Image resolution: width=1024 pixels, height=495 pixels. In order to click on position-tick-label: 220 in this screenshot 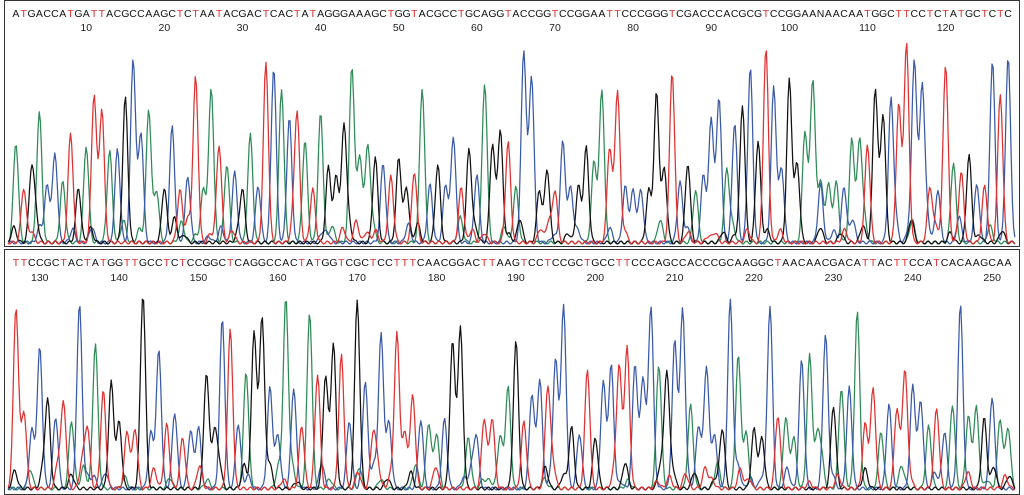, I will do `click(754, 278)`.